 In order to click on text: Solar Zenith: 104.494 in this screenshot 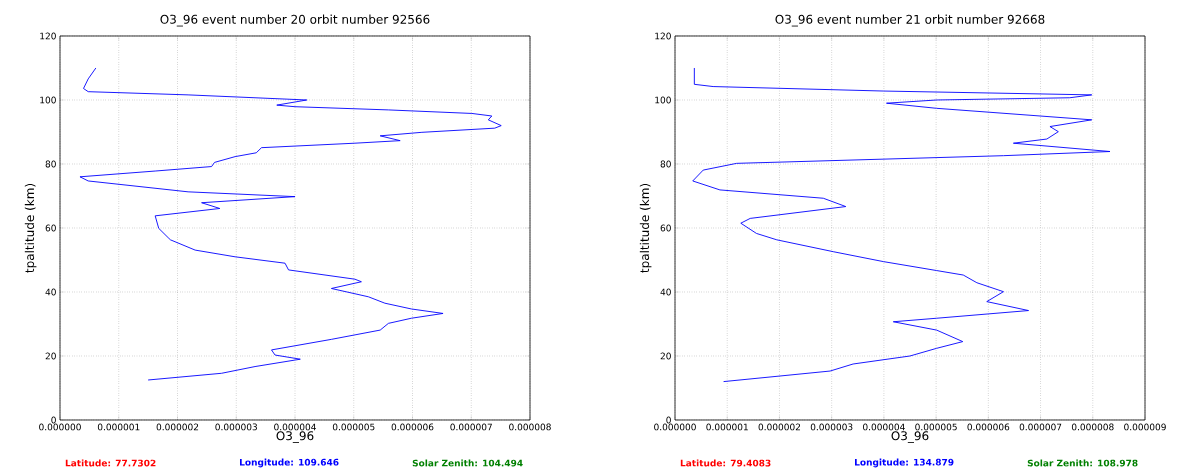, I will do `click(467, 463)`.